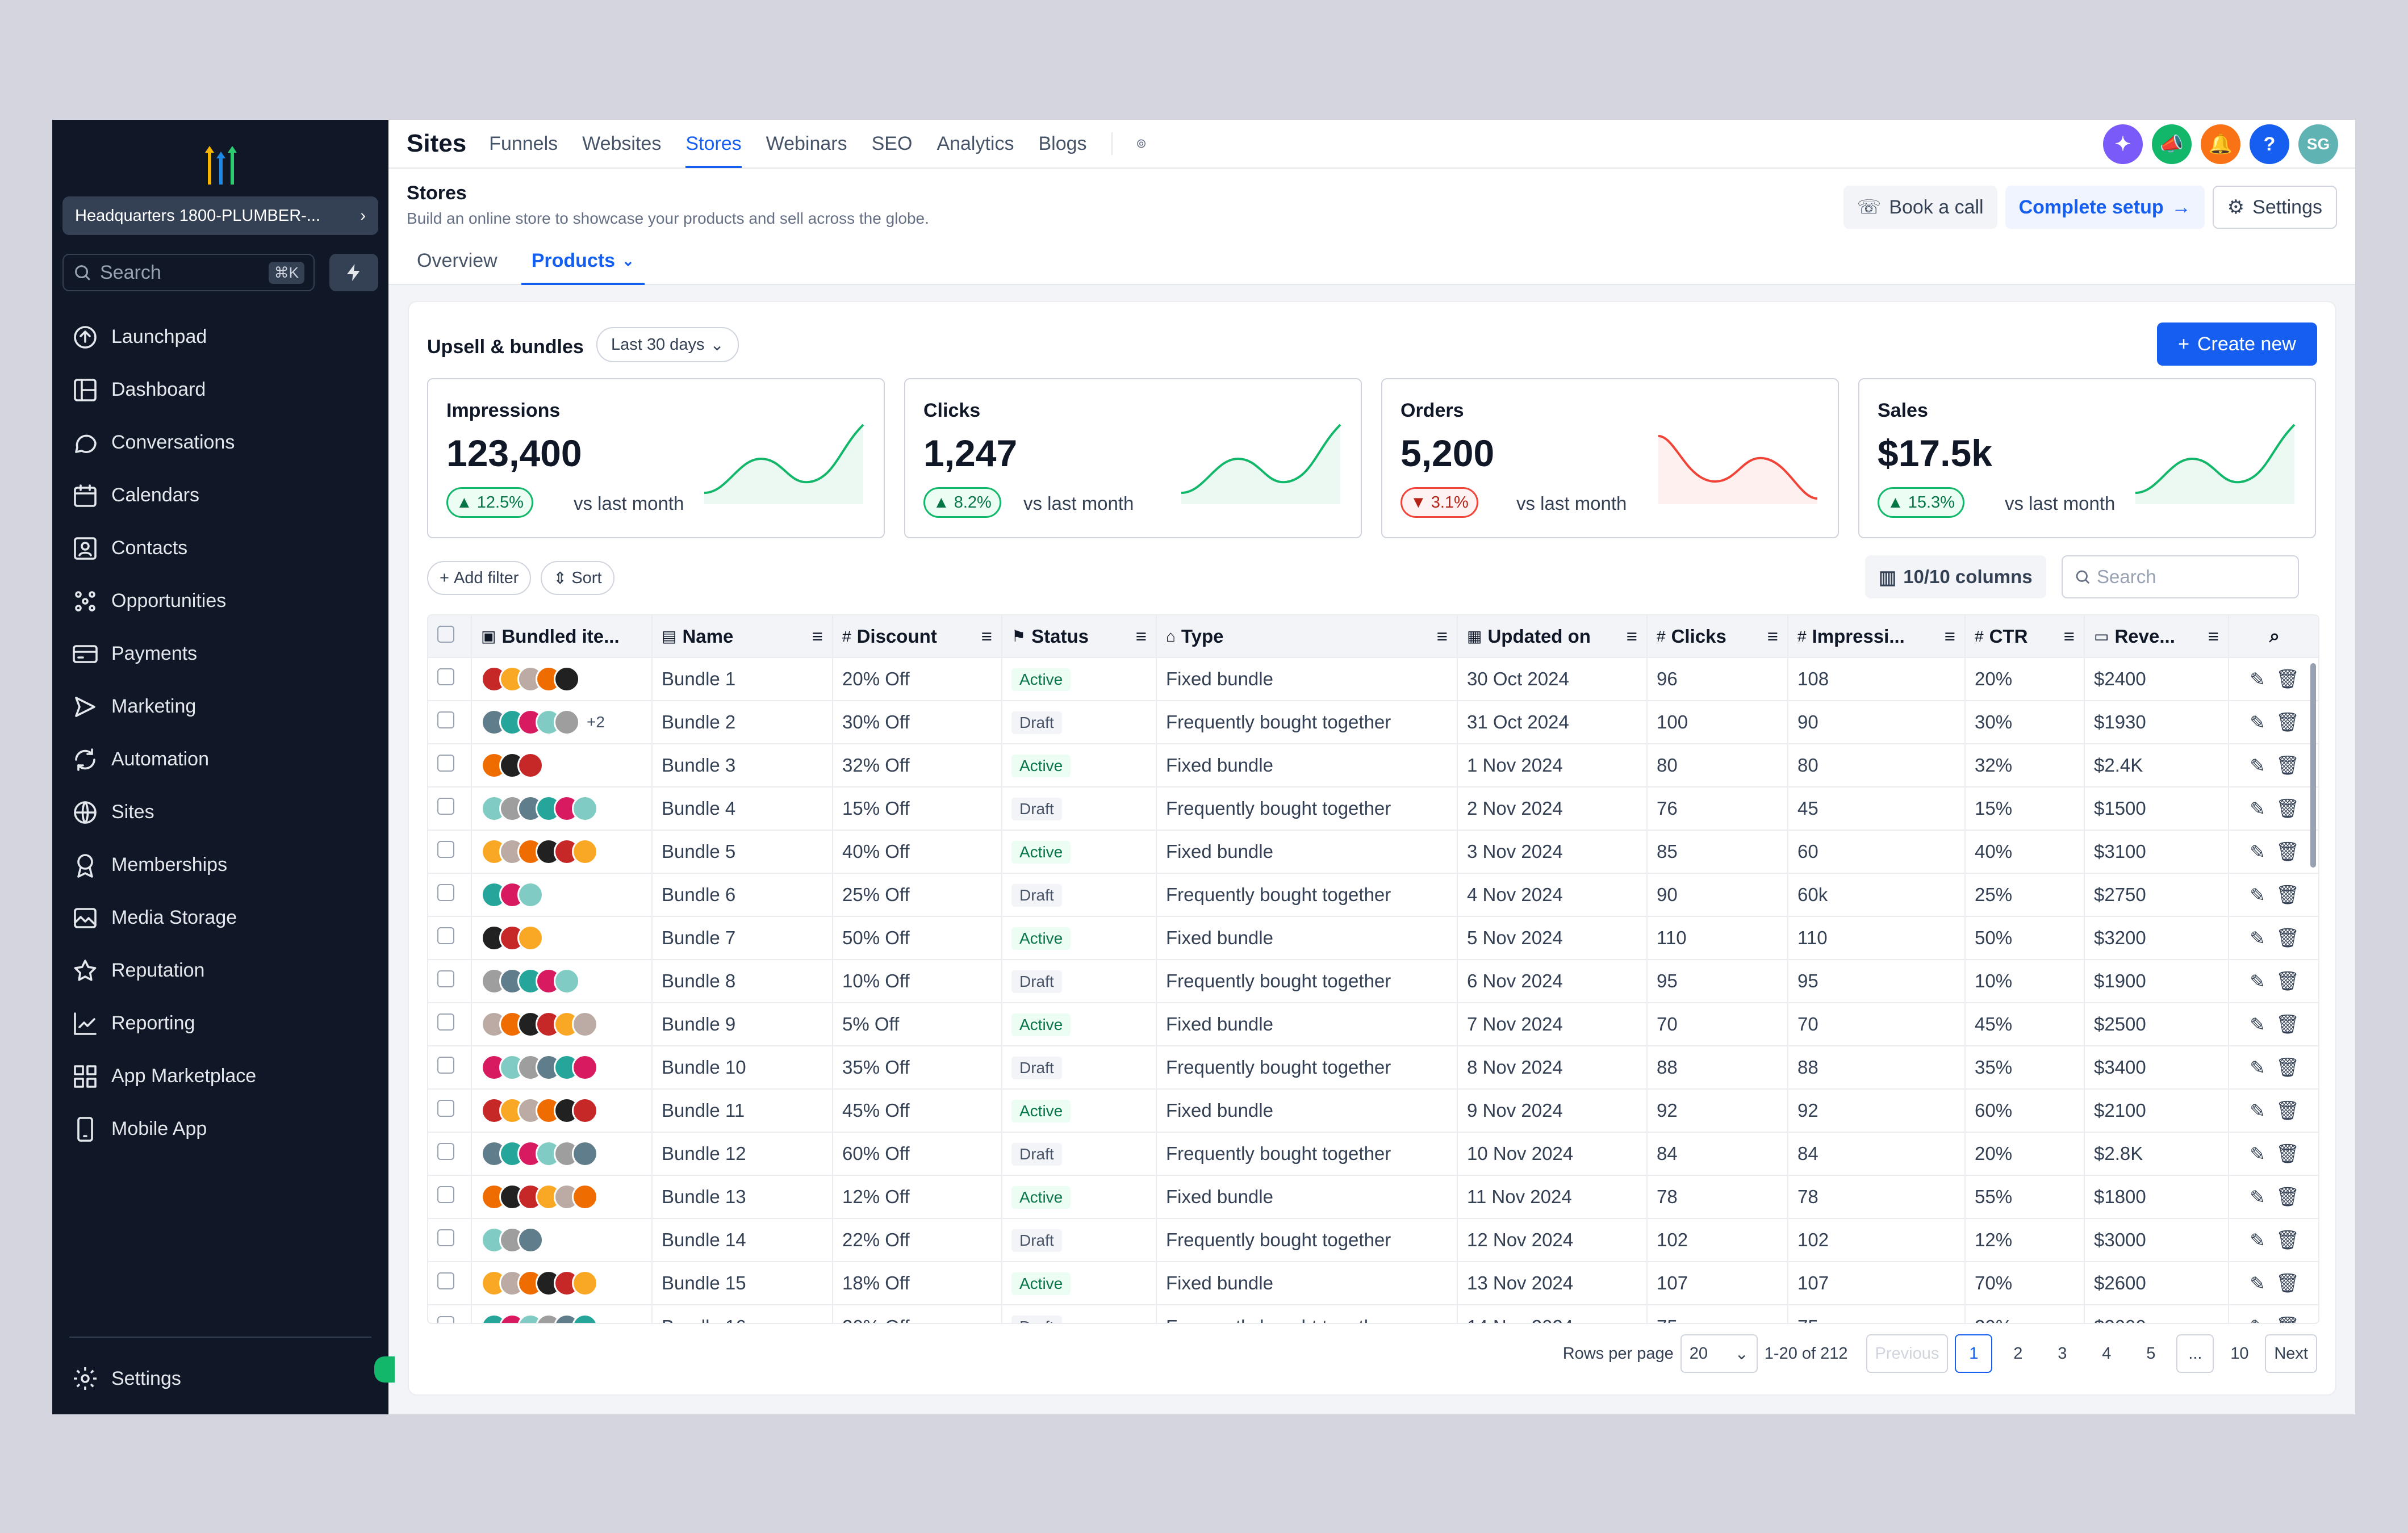 This screenshot has height=1533, width=2408. I want to click on sidebar-item-settings: Settings, so click(220, 1378).